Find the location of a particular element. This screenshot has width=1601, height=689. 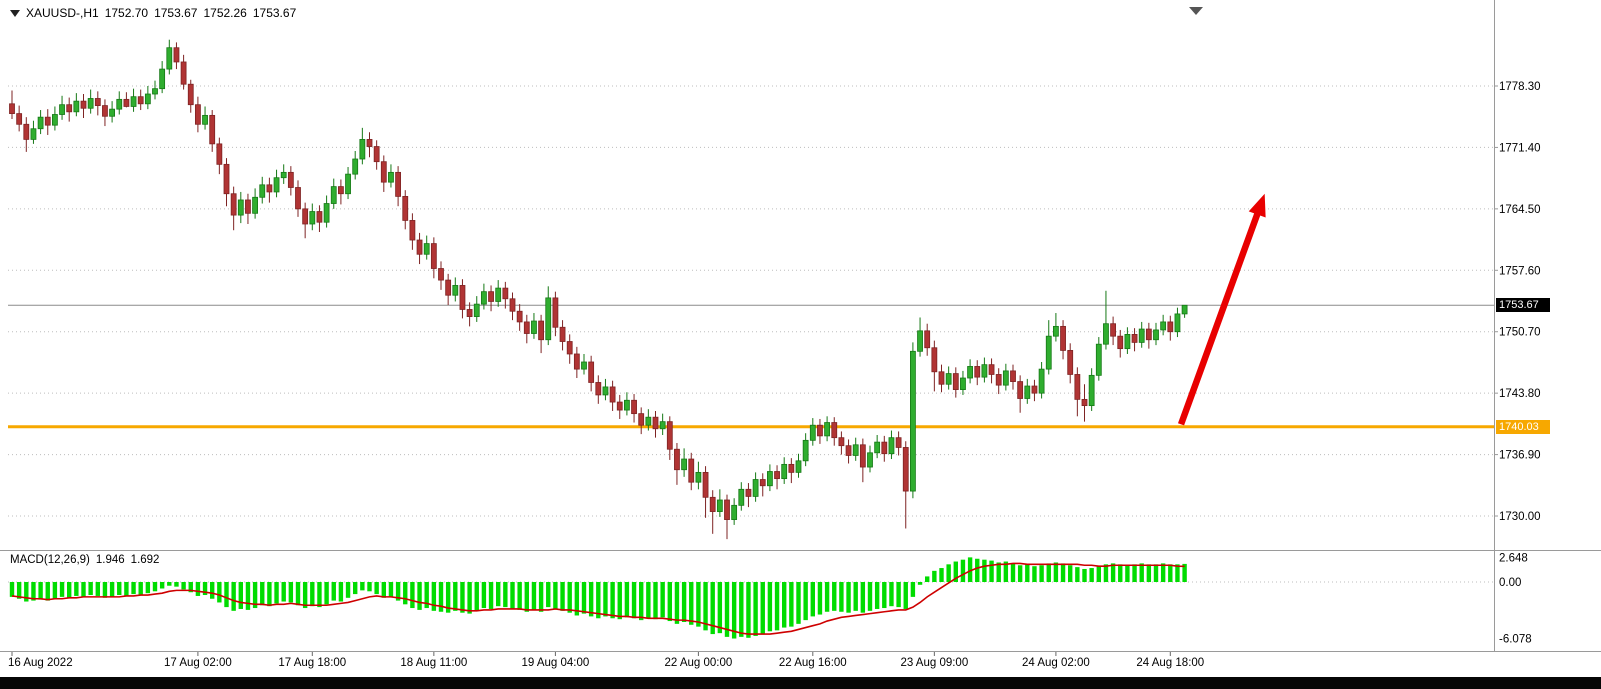

annotation-arrow-head is located at coordinates (1257, 205).